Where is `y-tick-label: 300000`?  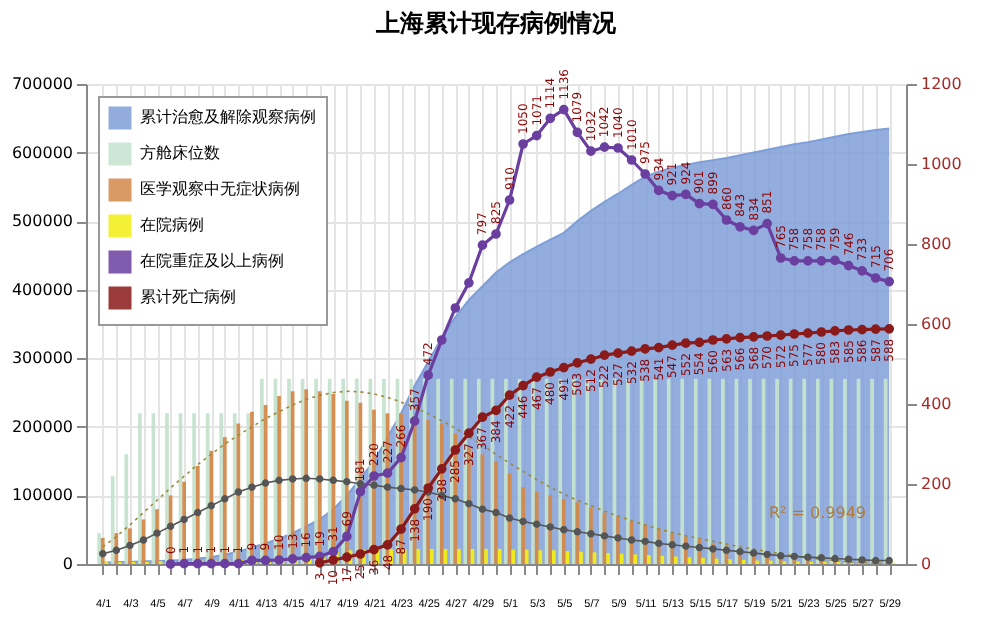
y-tick-label: 300000 is located at coordinates (42, 358).